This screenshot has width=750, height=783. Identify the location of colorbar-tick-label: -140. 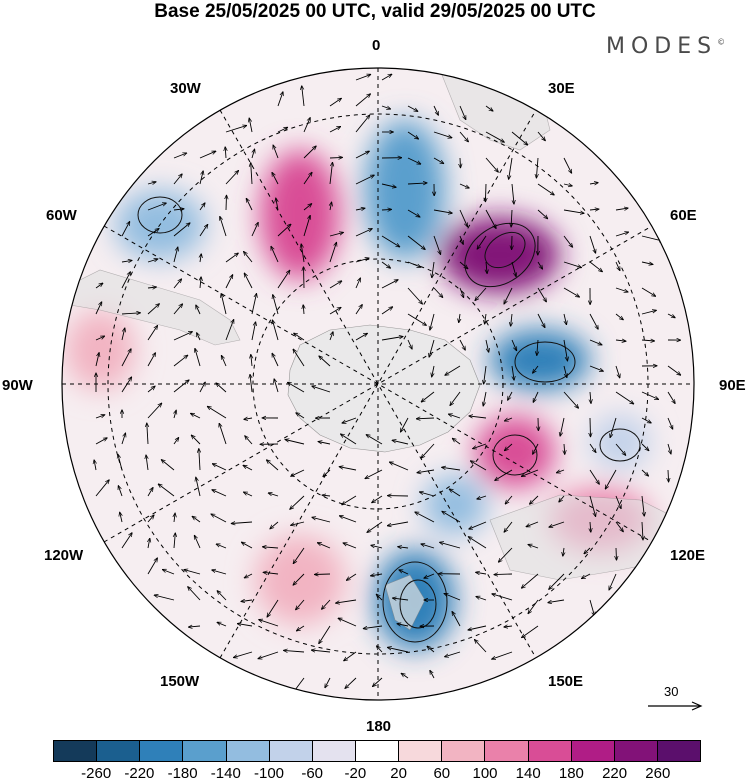
(225, 773).